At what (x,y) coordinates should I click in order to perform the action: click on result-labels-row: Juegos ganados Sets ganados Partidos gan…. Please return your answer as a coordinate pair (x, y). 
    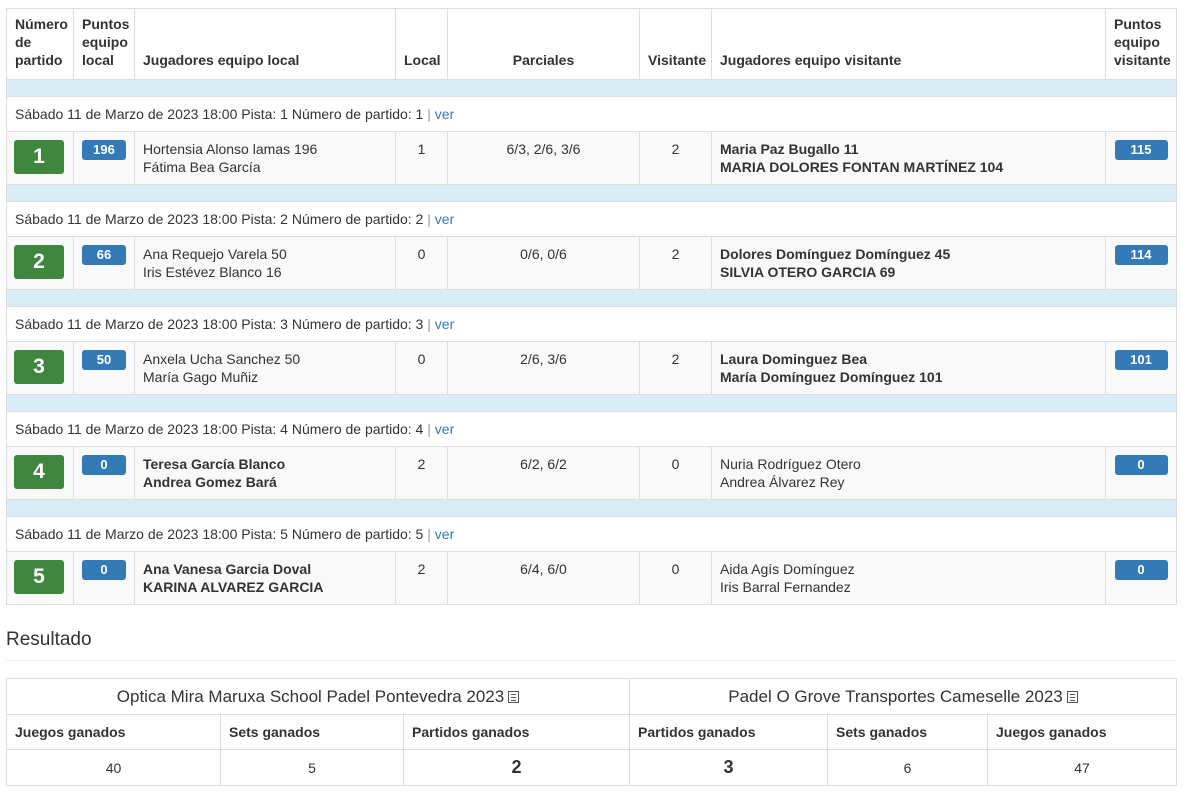
    Looking at the image, I should click on (592, 732).